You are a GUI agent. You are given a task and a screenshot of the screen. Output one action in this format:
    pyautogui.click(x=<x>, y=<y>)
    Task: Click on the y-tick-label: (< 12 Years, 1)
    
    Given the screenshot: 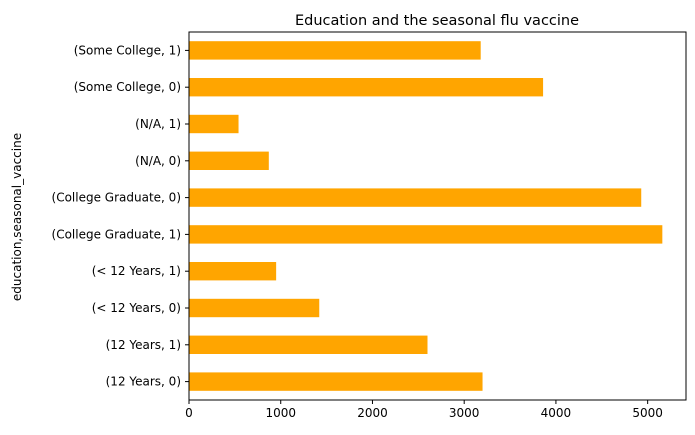 What is the action you would take?
    pyautogui.click(x=136, y=271)
    